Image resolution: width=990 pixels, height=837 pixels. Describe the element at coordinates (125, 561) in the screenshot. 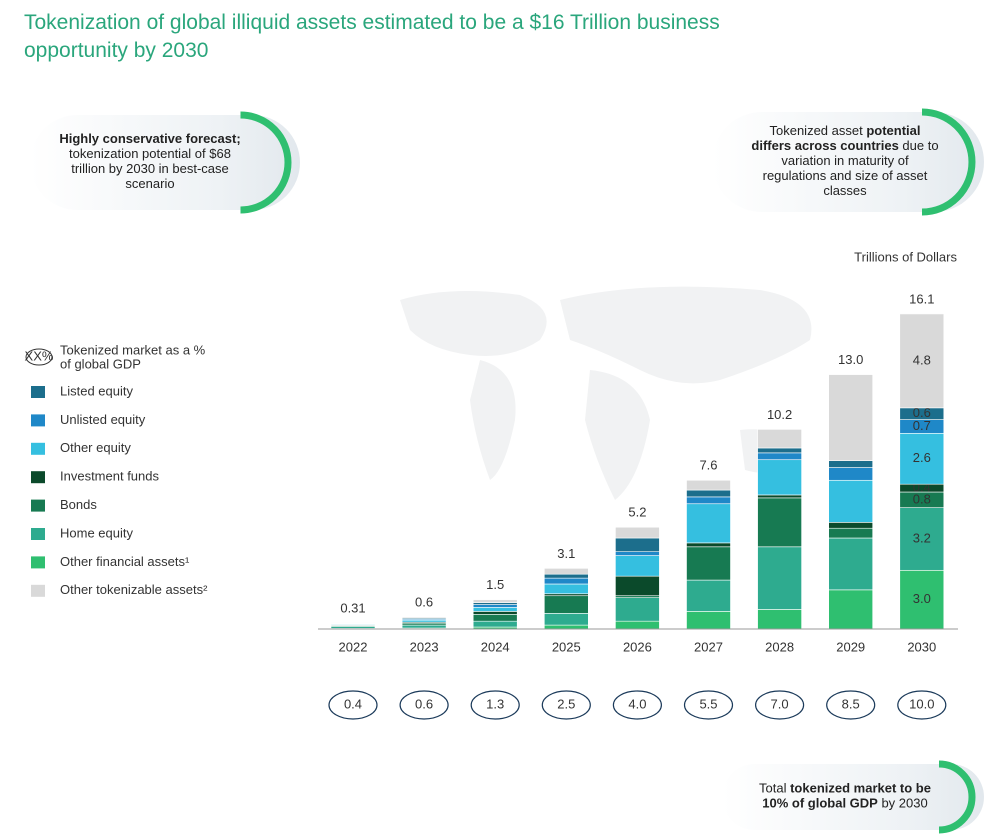

I see `legend-label: Other financial assets¹` at that location.